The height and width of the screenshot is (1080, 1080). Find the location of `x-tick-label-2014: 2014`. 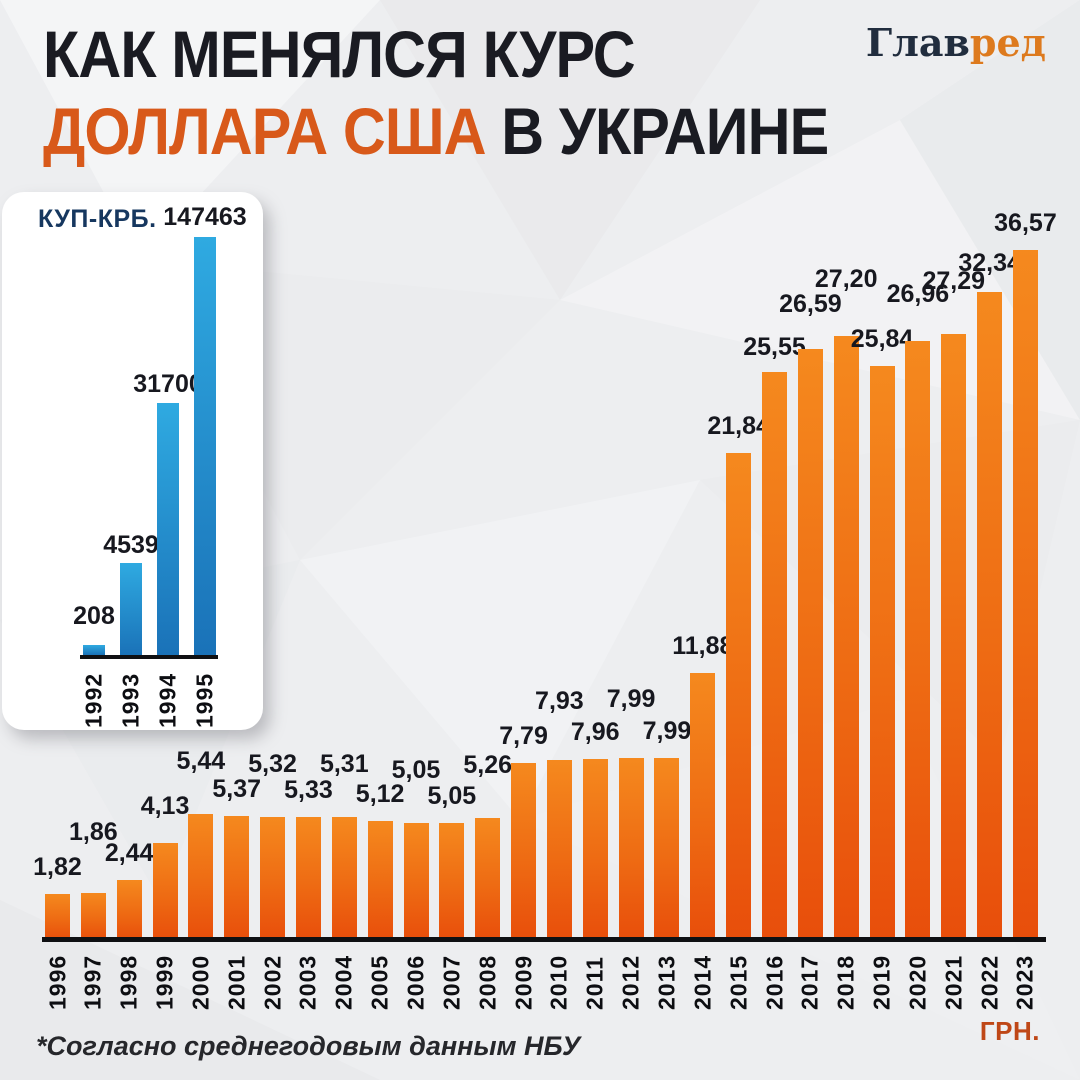

x-tick-label-2014: 2014 is located at coordinates (702, 982).